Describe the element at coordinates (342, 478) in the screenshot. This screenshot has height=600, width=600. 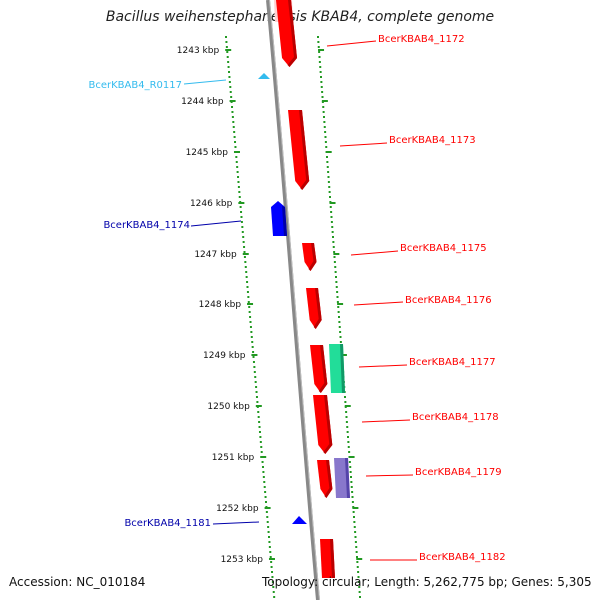
I see `feature-1179-purple` at that location.